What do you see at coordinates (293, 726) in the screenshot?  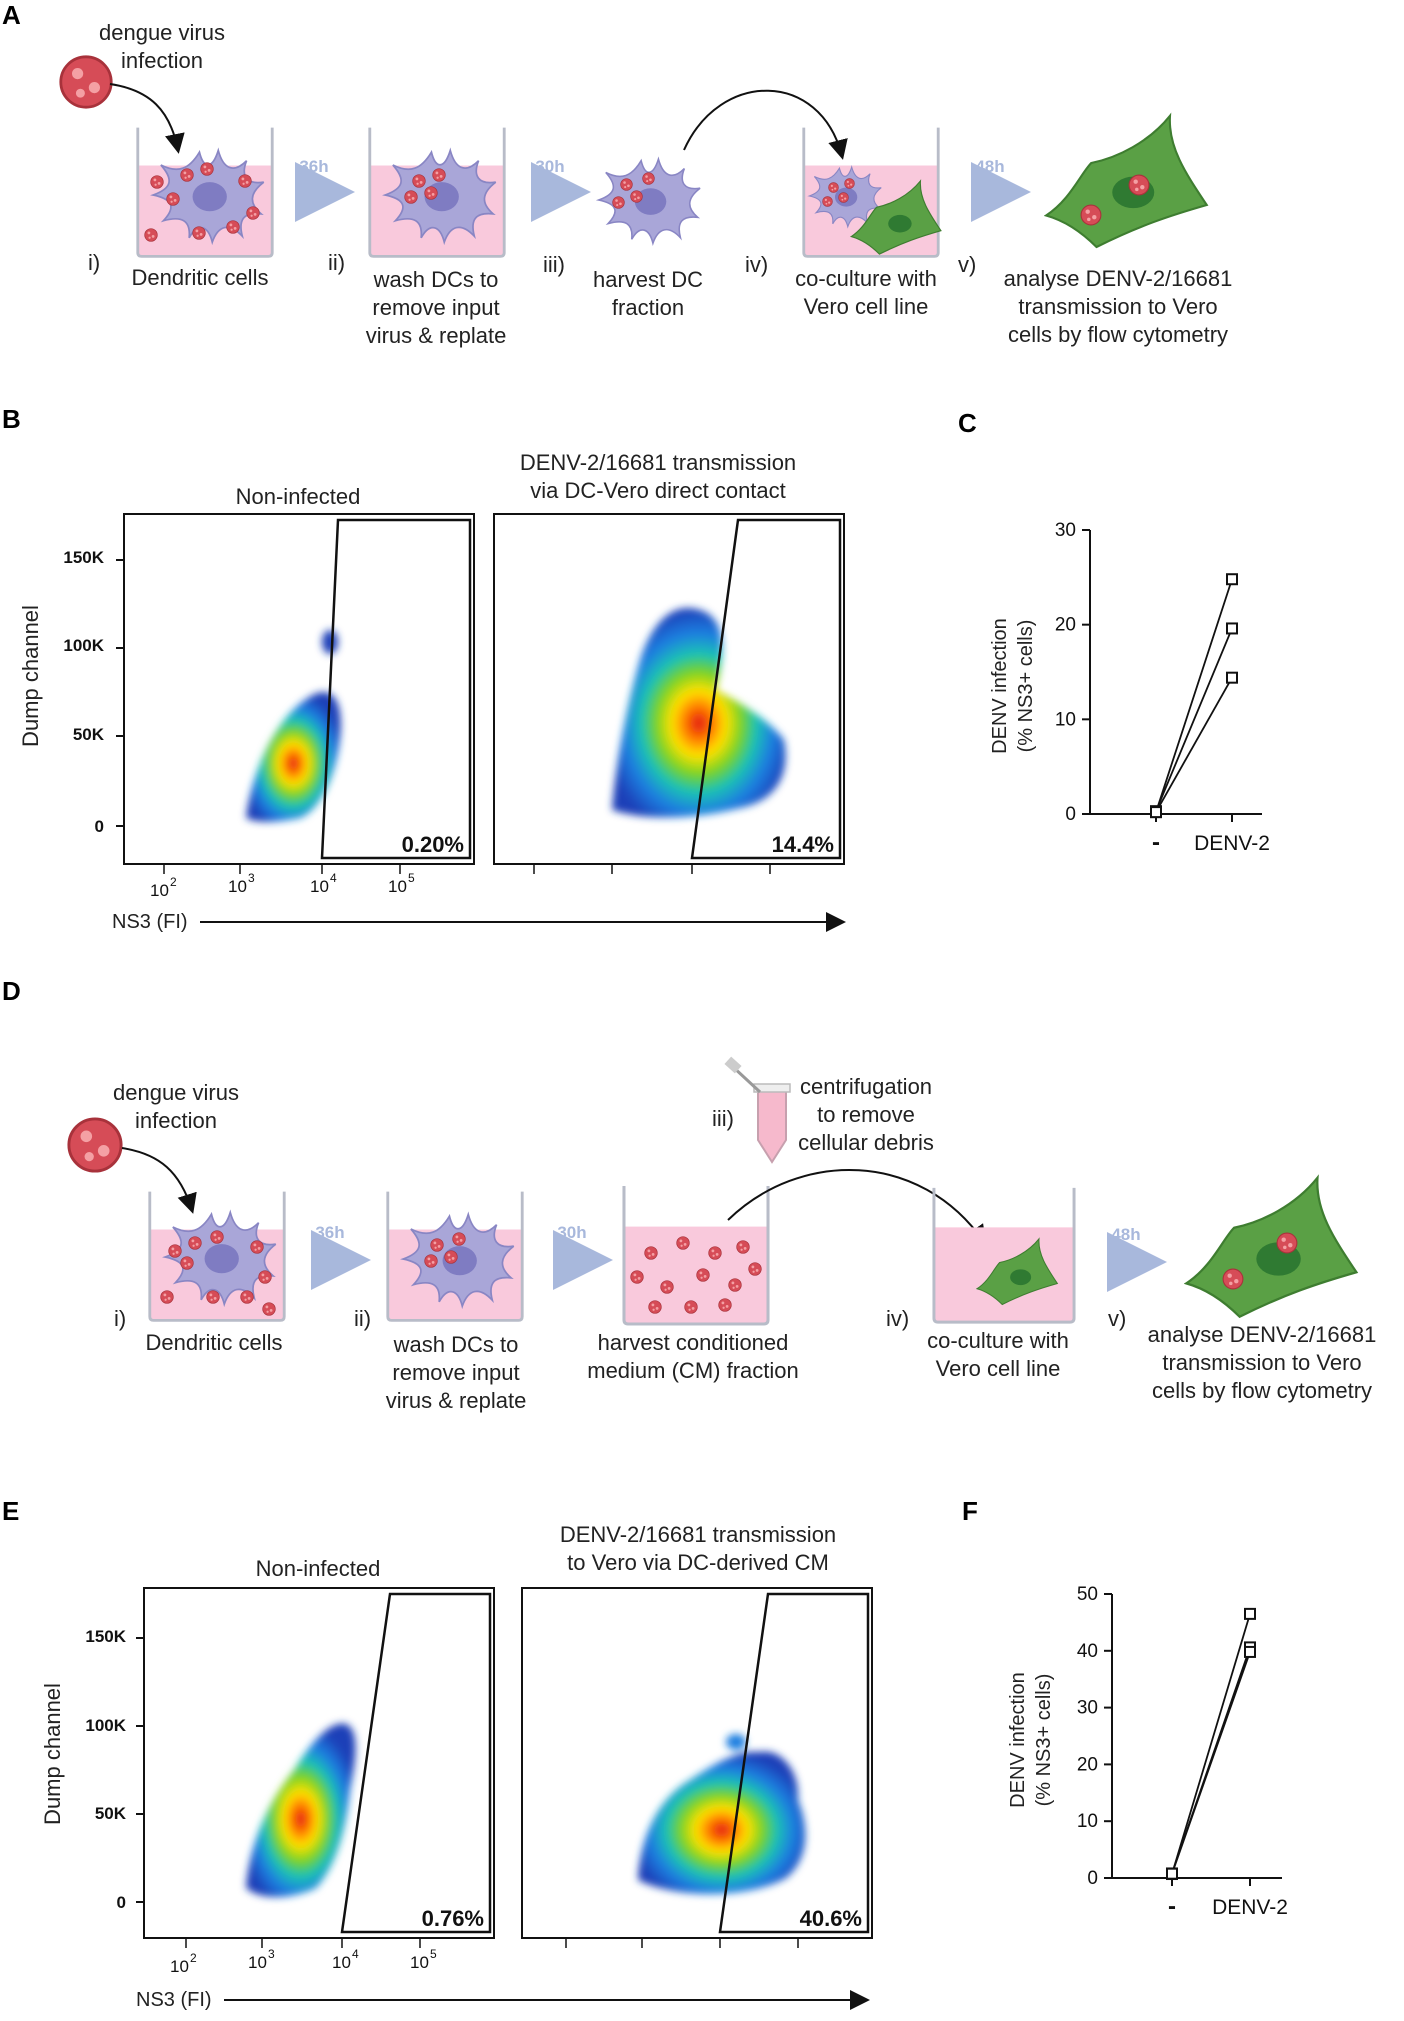 I see `plot-b1-density` at bounding box center [293, 726].